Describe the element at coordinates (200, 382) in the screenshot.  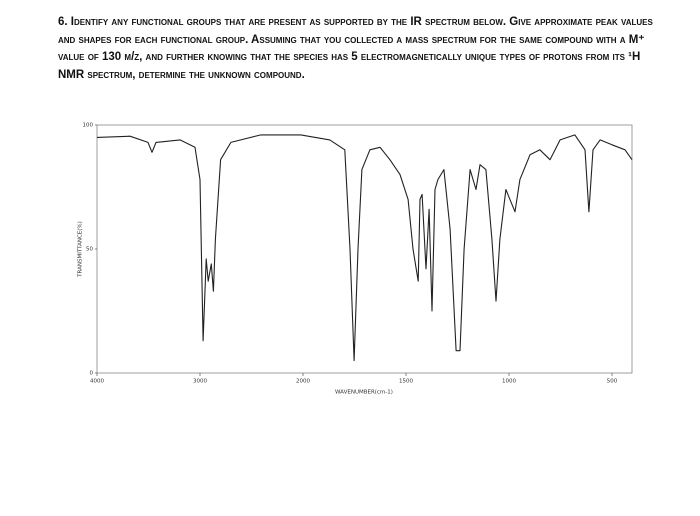
I see `x-tick-label: 3000` at that location.